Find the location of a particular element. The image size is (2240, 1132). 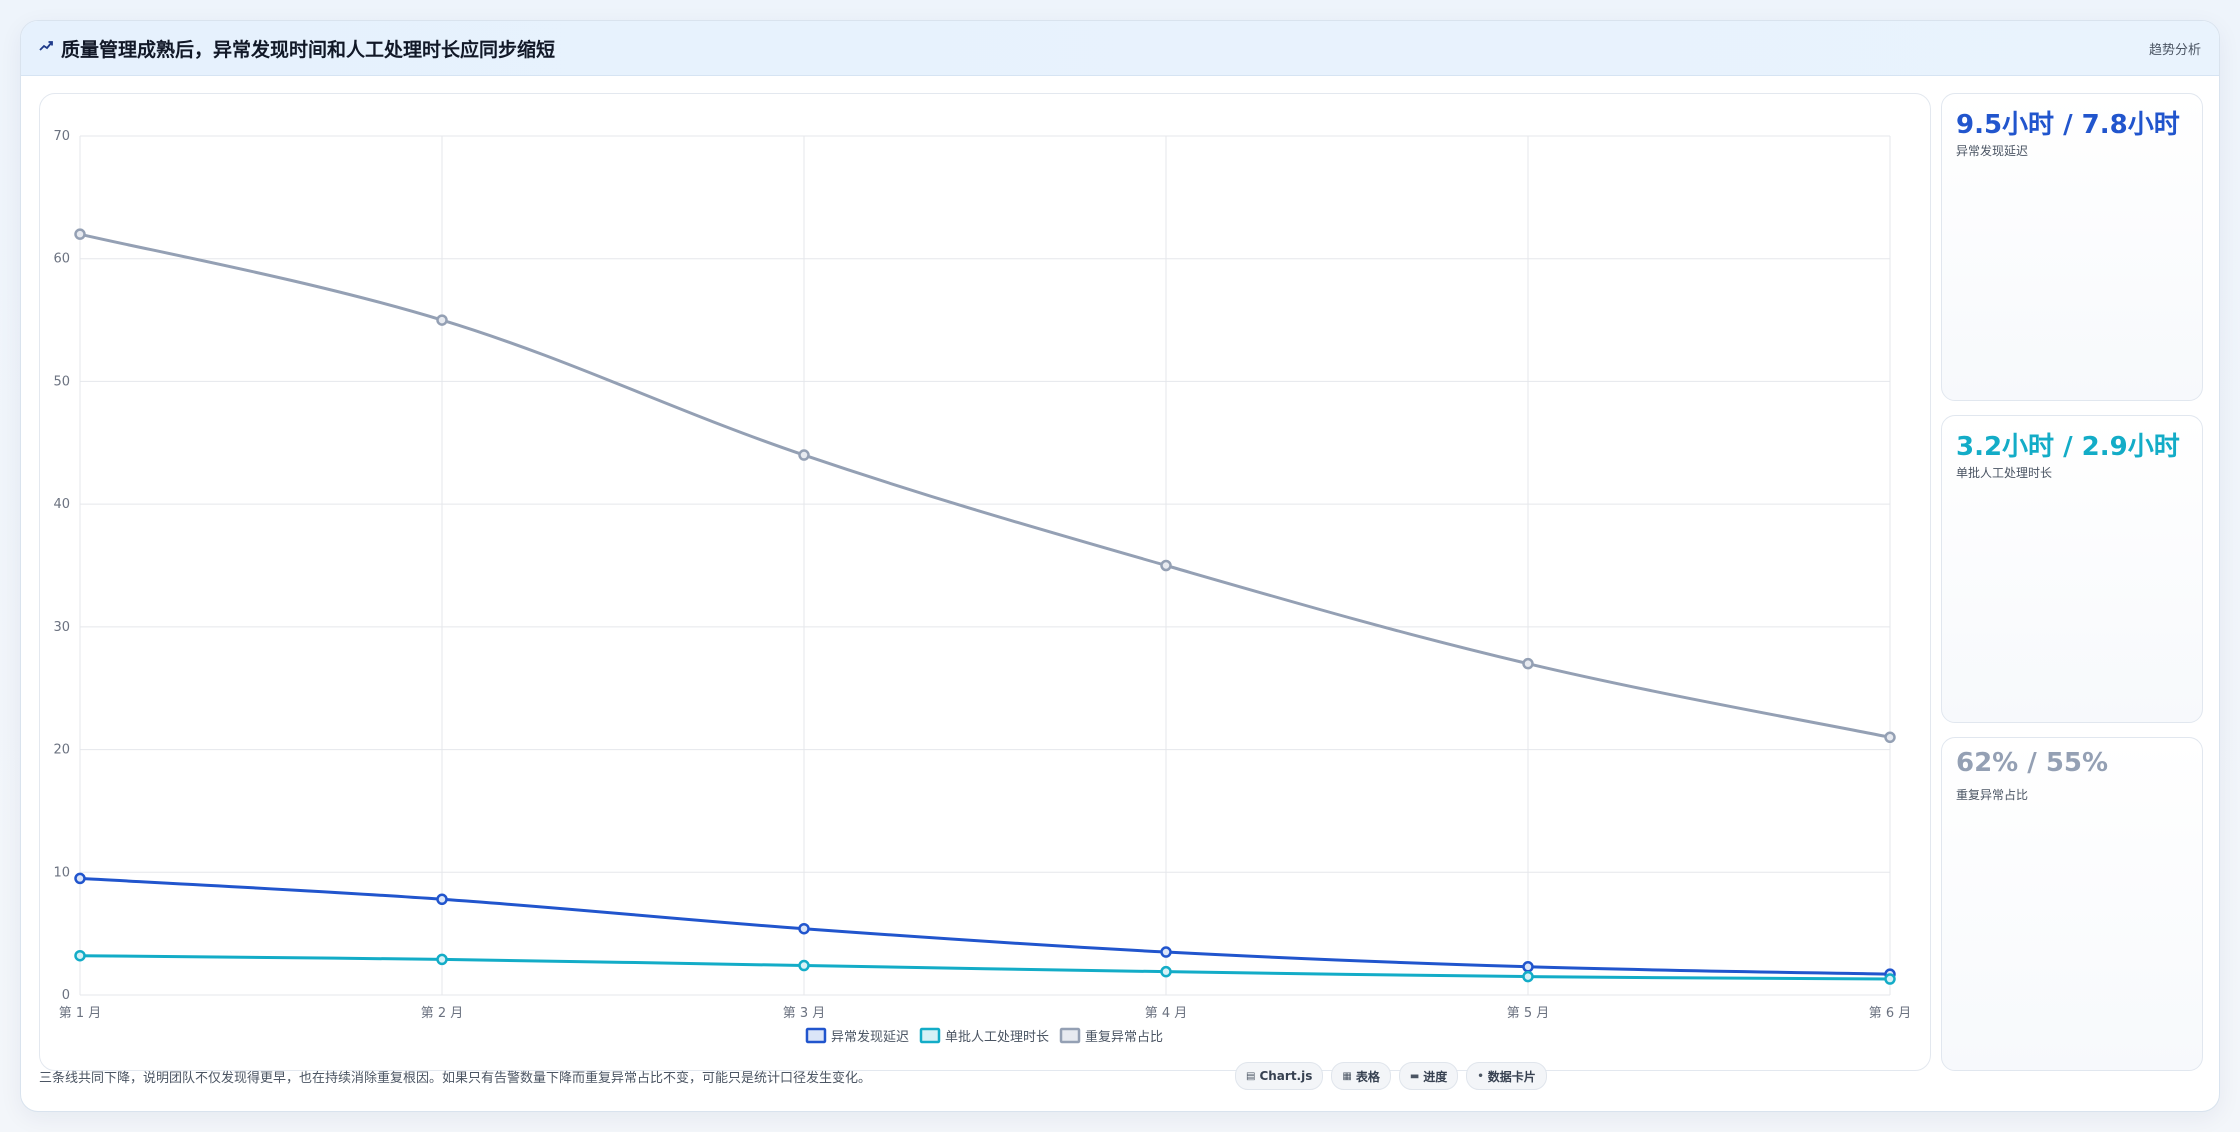

stat-label: 单批人工处理时长 is located at coordinates (2004, 473).